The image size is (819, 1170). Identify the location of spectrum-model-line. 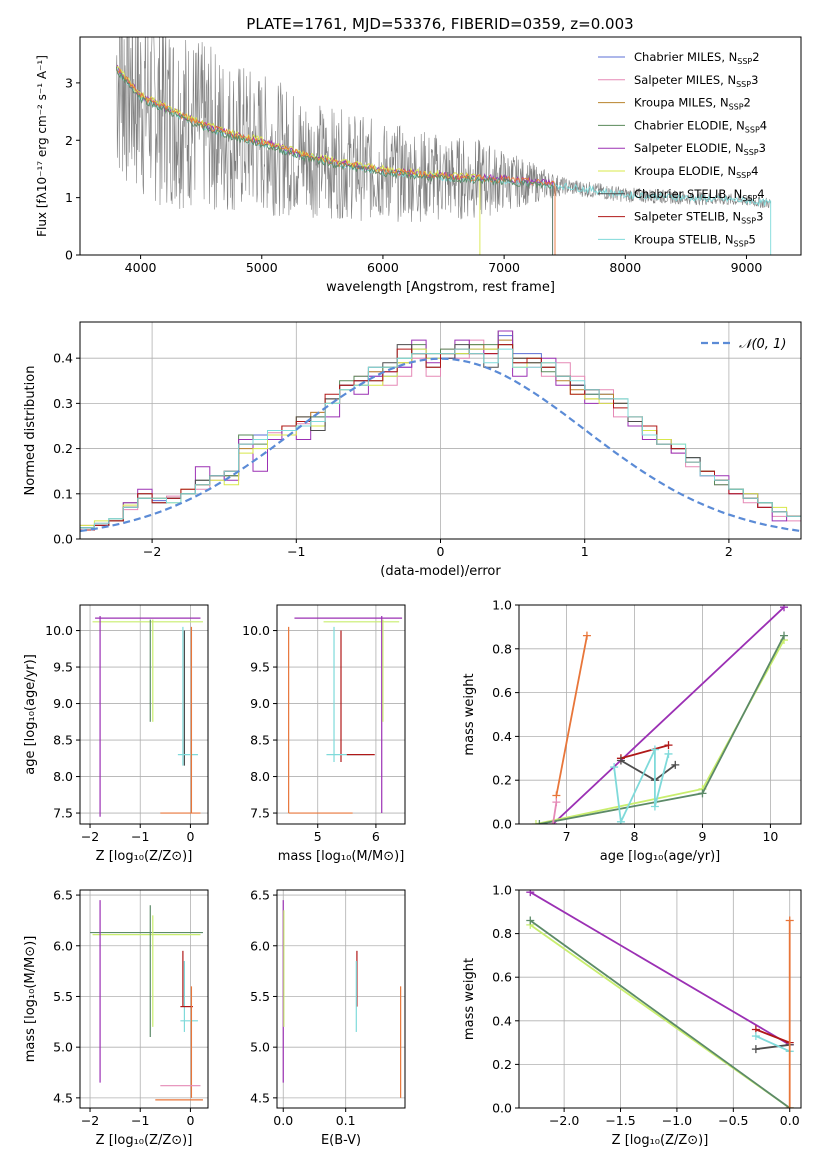
(334, 160).